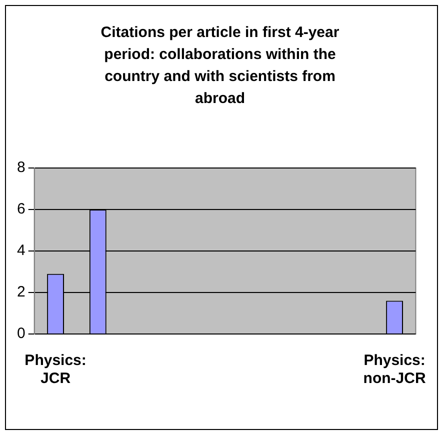 This screenshot has height=436, width=444. What do you see at coordinates (55, 370) in the screenshot?
I see `x-tick-label: Physics: JCR` at bounding box center [55, 370].